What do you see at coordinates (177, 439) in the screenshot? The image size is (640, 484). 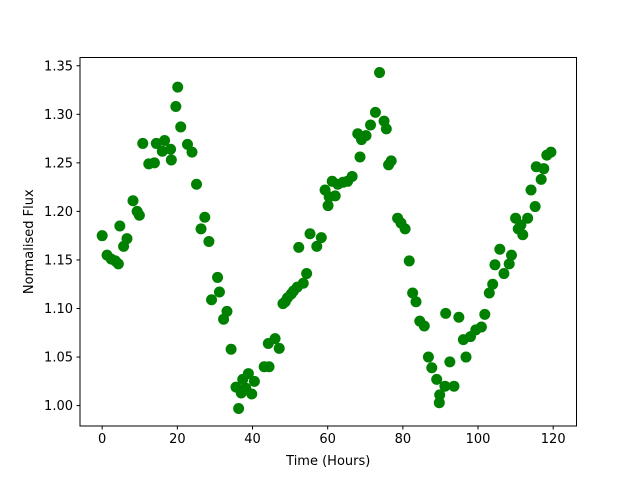 I see `x-tick-label: 20` at bounding box center [177, 439].